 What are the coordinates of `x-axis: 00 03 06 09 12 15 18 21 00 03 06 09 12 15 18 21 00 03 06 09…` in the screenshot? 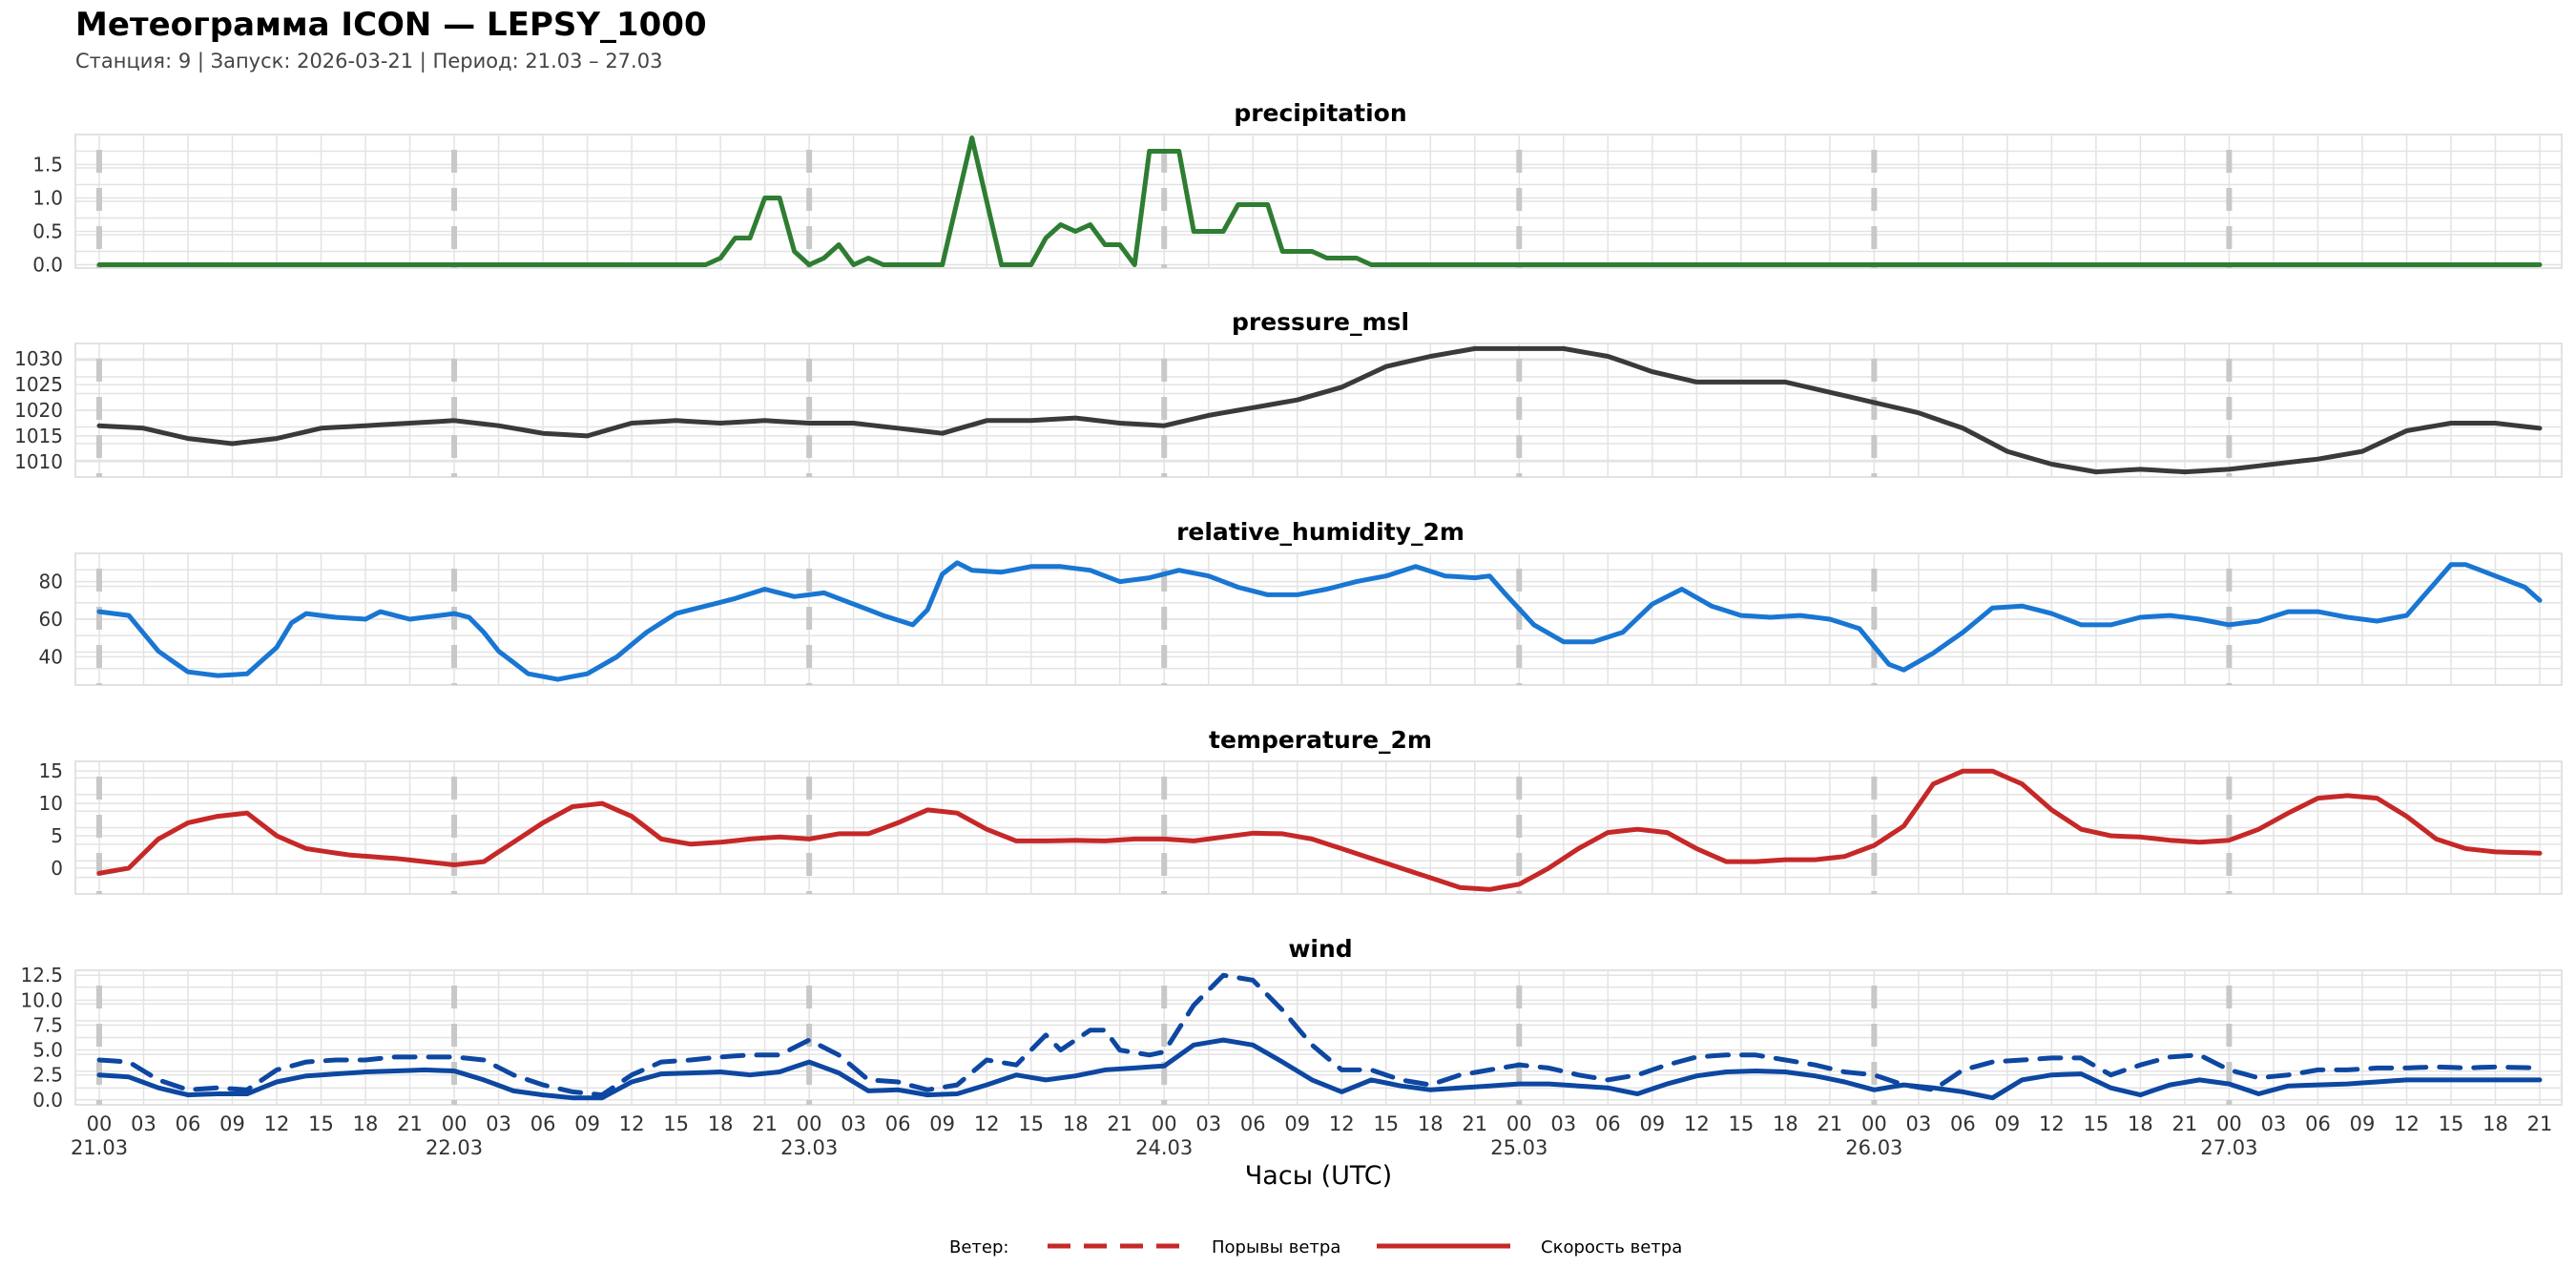 It's located at (1311, 1151).